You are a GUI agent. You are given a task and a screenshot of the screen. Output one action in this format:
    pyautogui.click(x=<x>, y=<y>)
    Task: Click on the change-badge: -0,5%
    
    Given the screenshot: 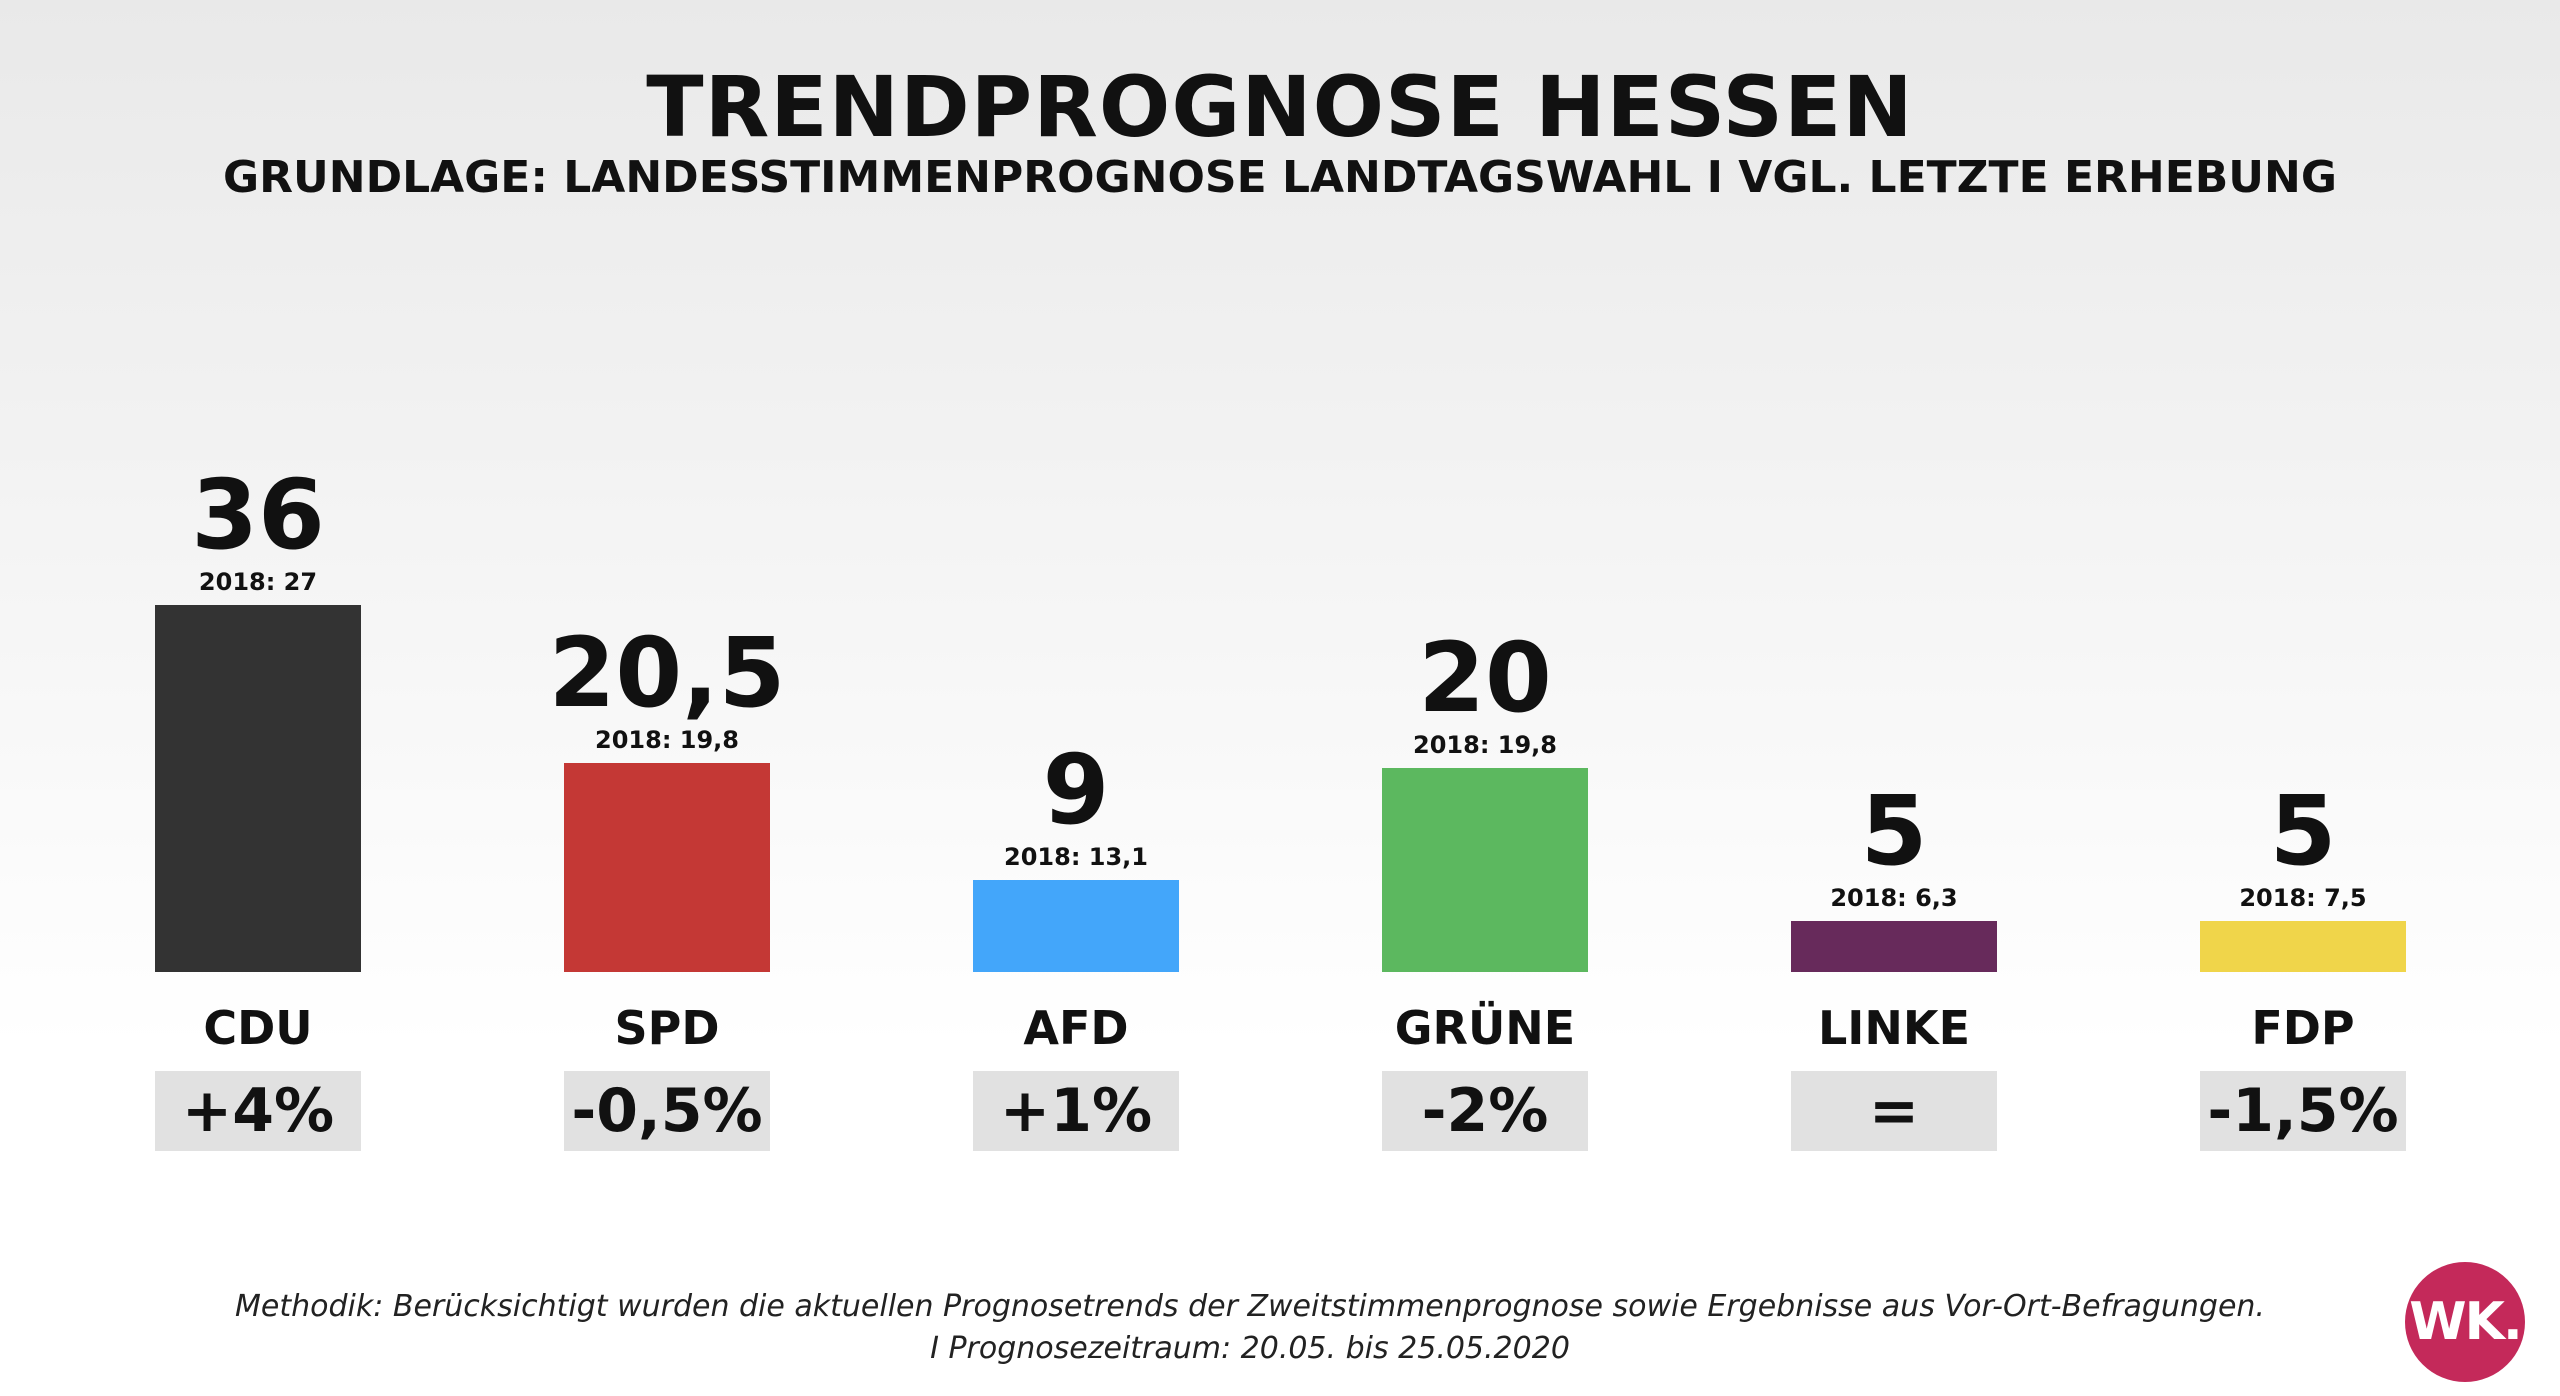 What is the action you would take?
    pyautogui.click(x=667, y=1111)
    